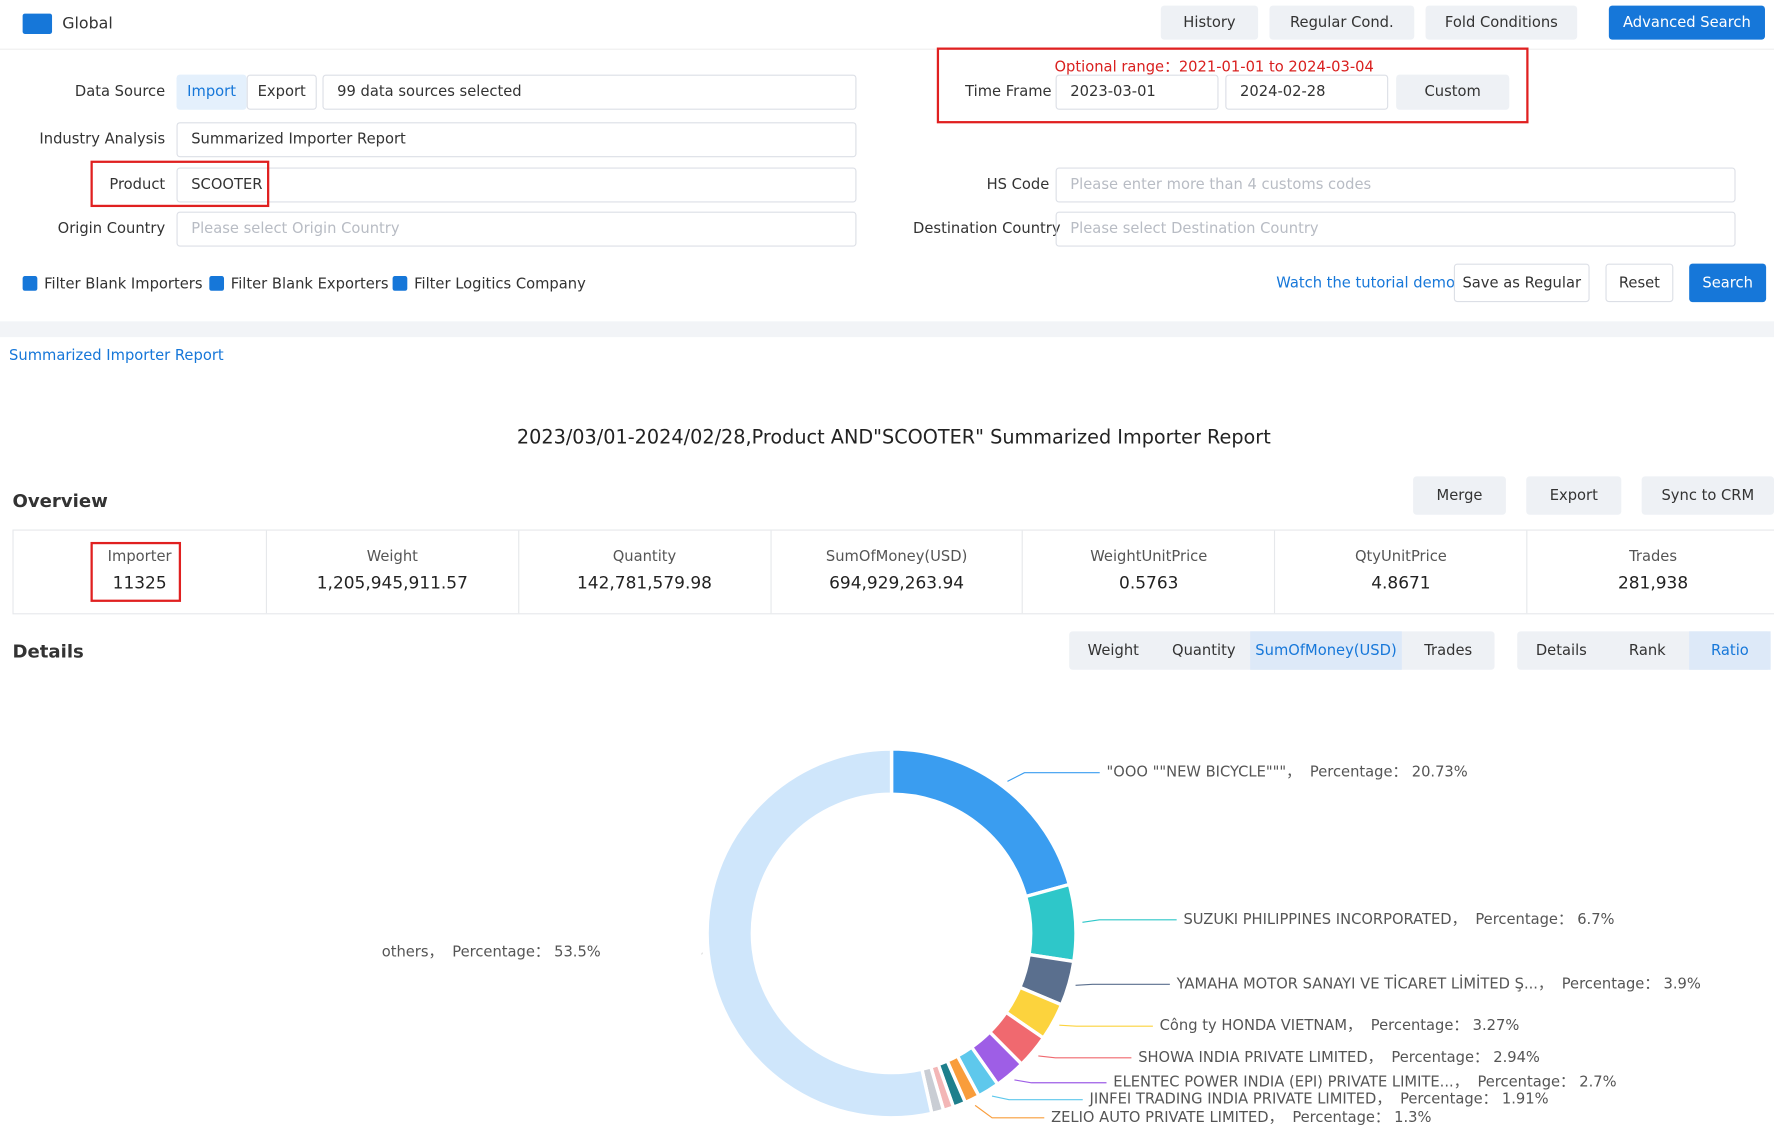 The height and width of the screenshot is (1139, 1774). I want to click on advanced-search-btn: Advanced Search, so click(1686, 22).